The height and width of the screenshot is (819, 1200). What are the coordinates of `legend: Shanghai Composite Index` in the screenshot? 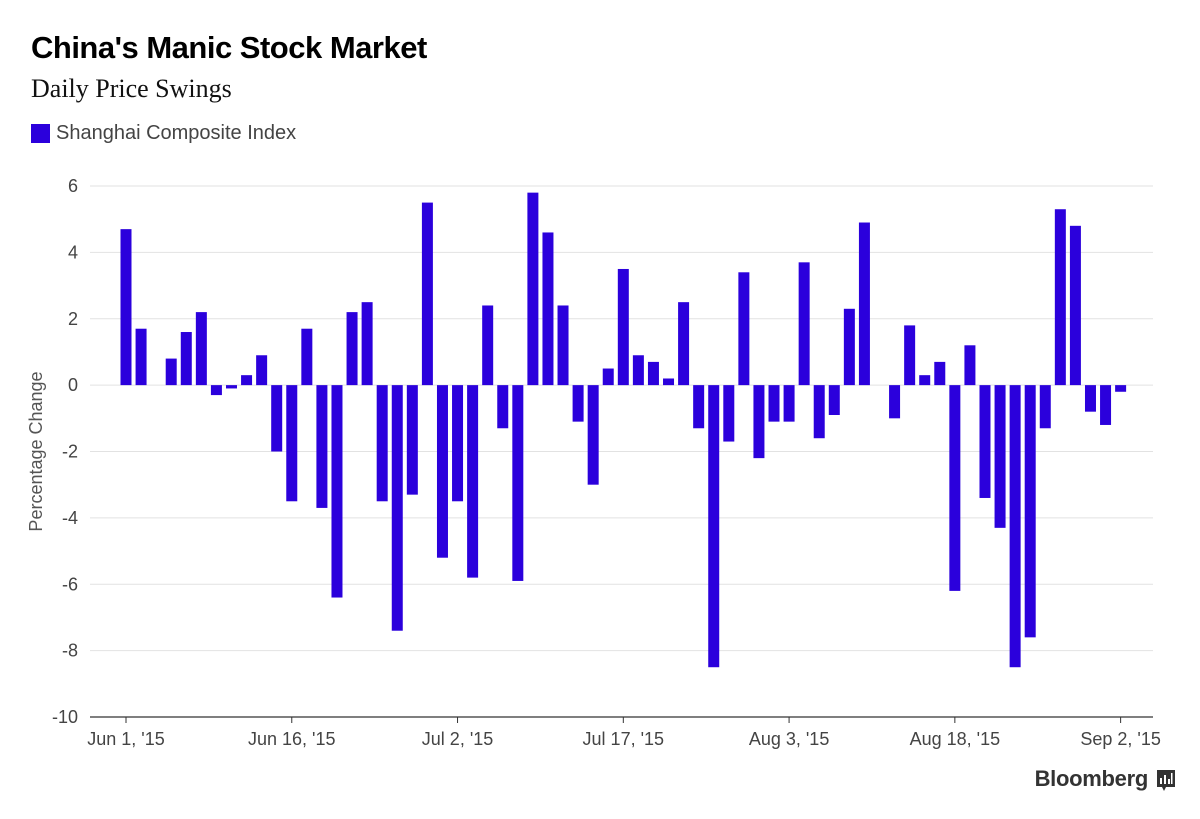 It's located at (163, 133).